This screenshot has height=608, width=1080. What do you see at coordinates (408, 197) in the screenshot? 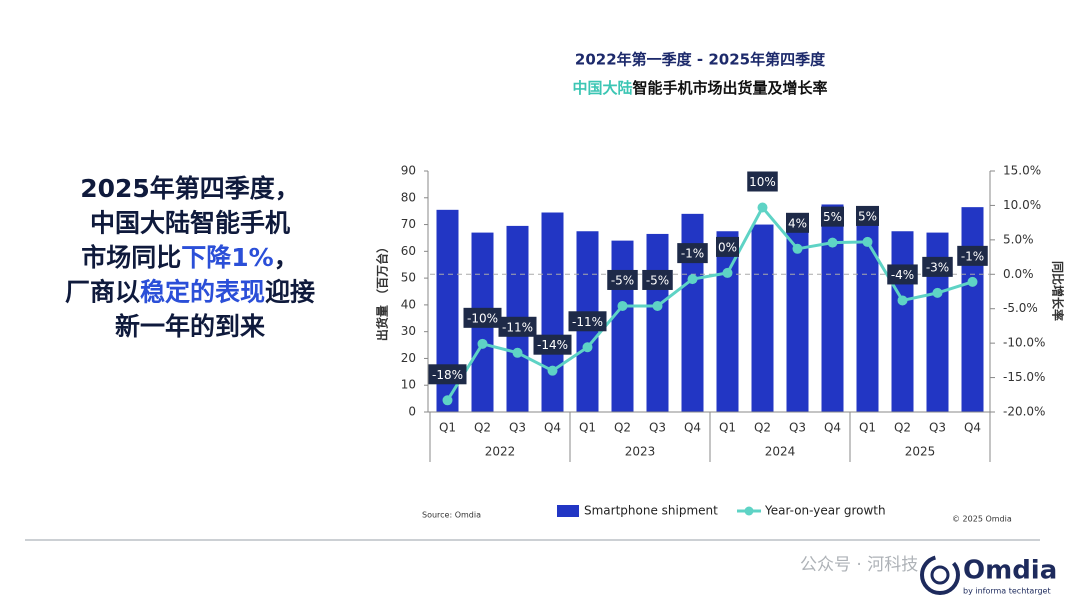
I see `y-tick-label: 80` at bounding box center [408, 197].